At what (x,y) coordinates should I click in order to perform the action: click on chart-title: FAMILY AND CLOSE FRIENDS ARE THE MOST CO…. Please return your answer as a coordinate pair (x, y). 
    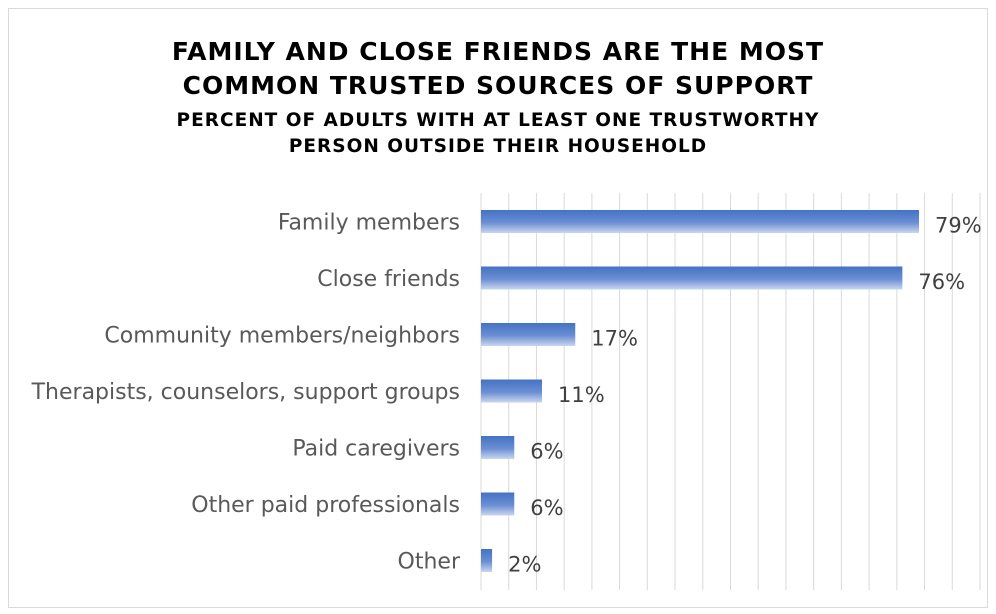
    Looking at the image, I should click on (498, 69).